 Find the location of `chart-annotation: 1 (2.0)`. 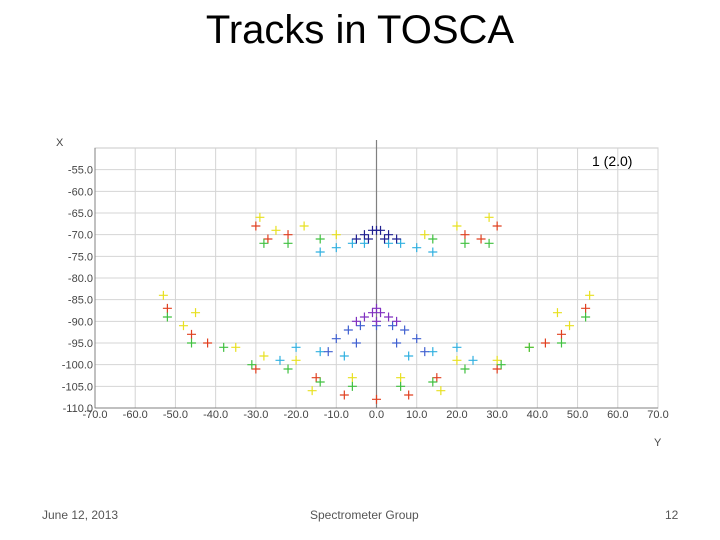

chart-annotation: 1 (2.0) is located at coordinates (612, 161).